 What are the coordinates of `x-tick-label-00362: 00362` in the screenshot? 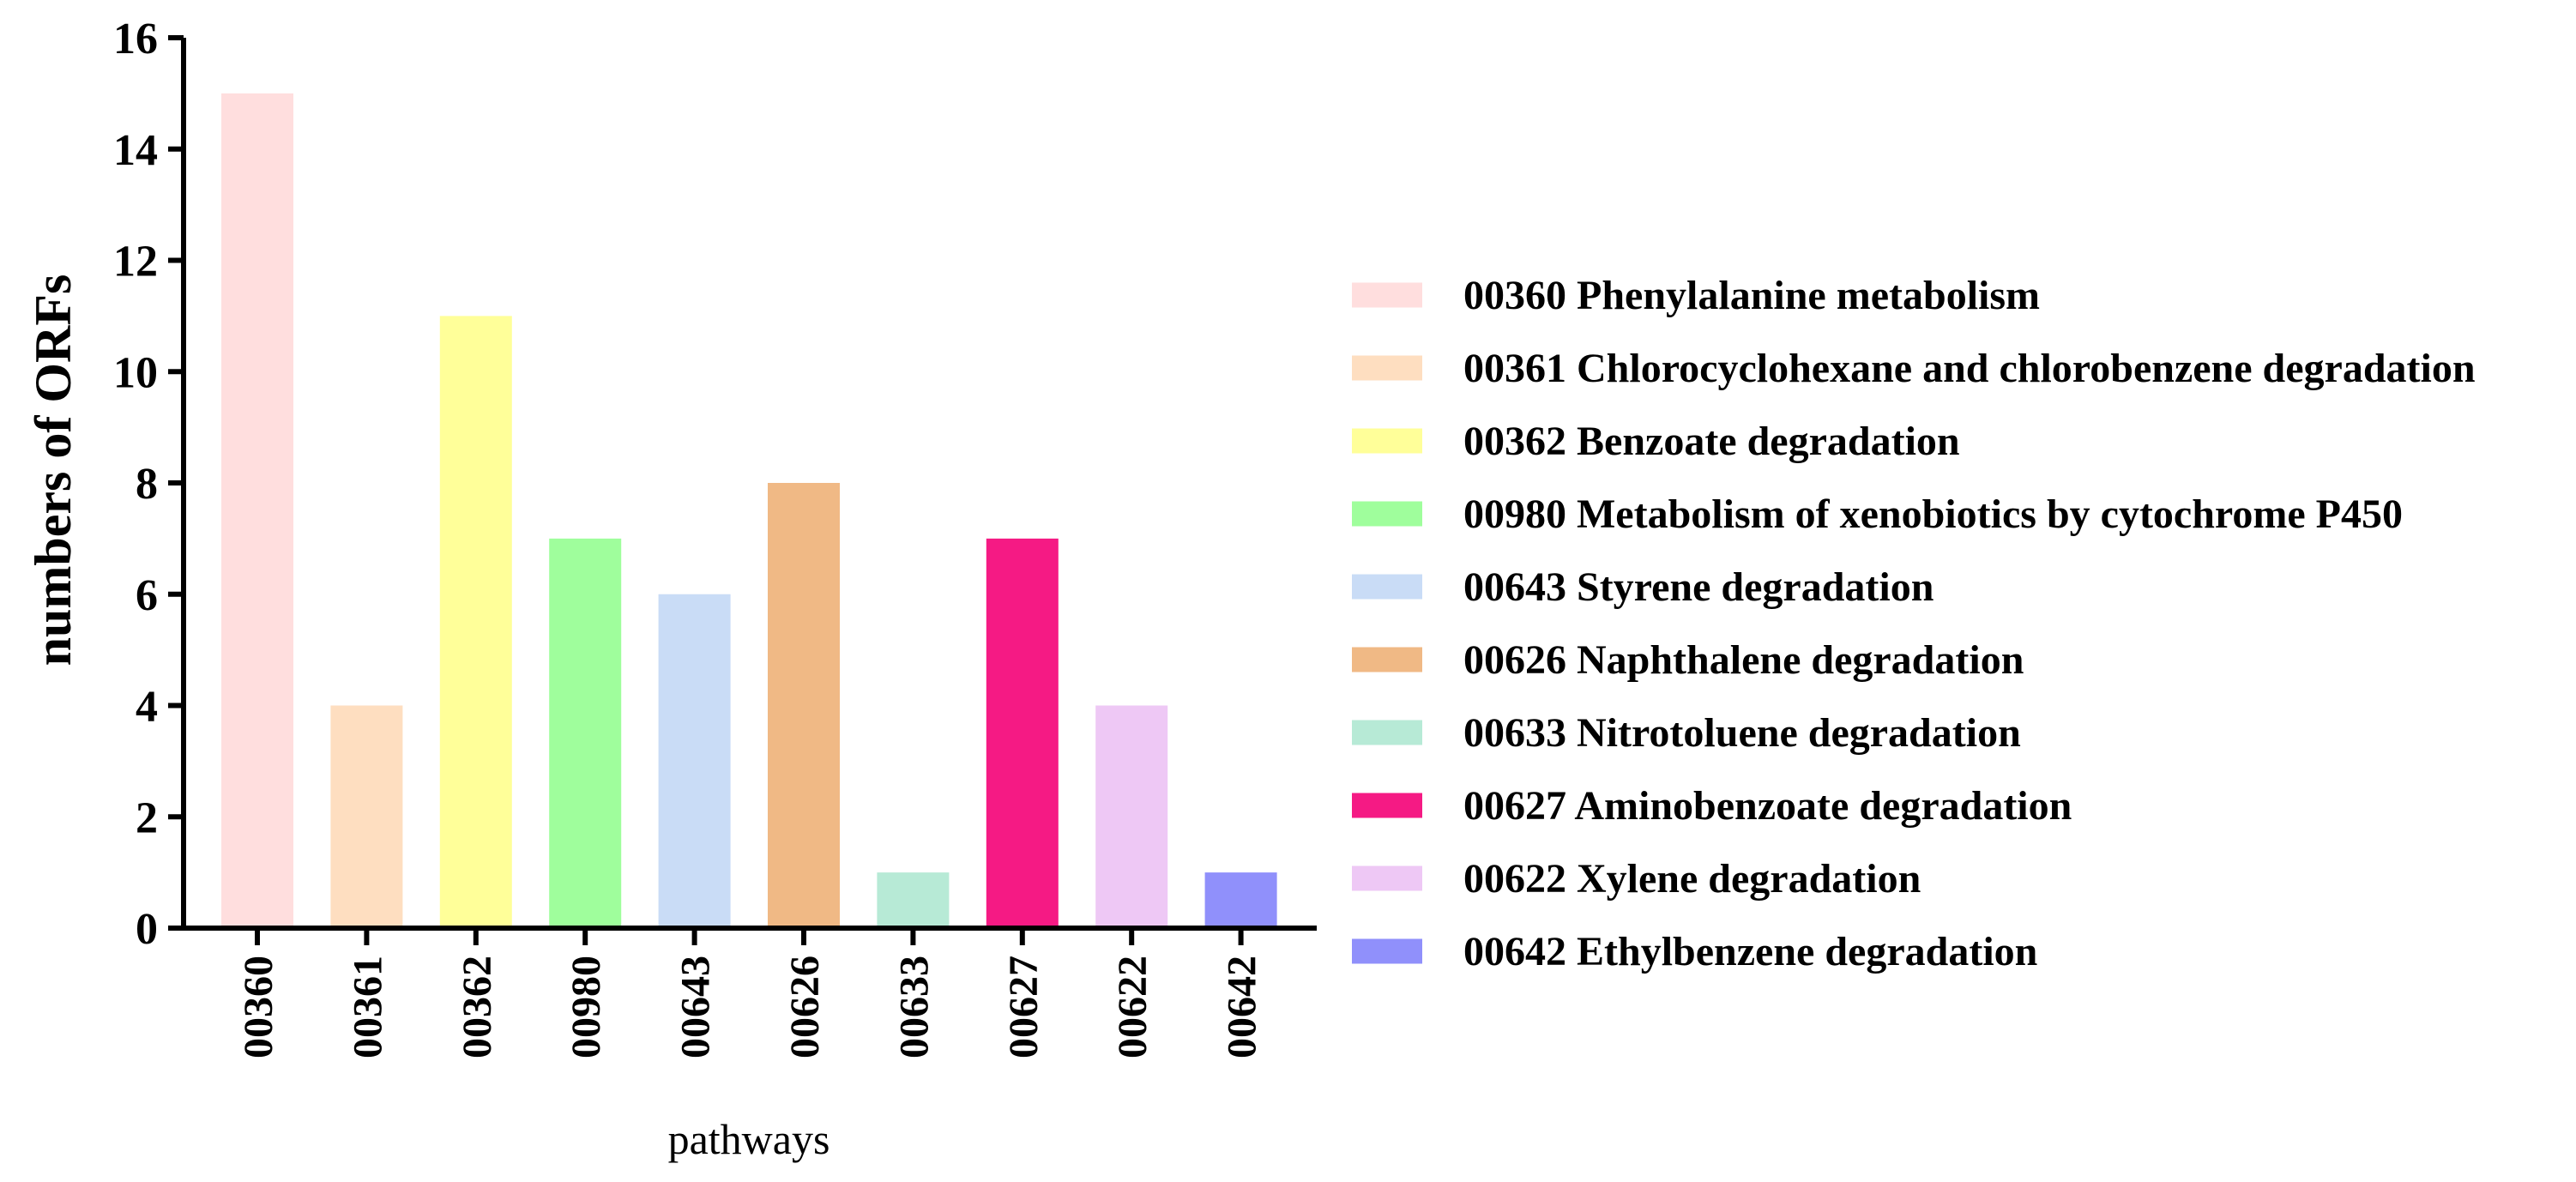 It's located at (477, 1007).